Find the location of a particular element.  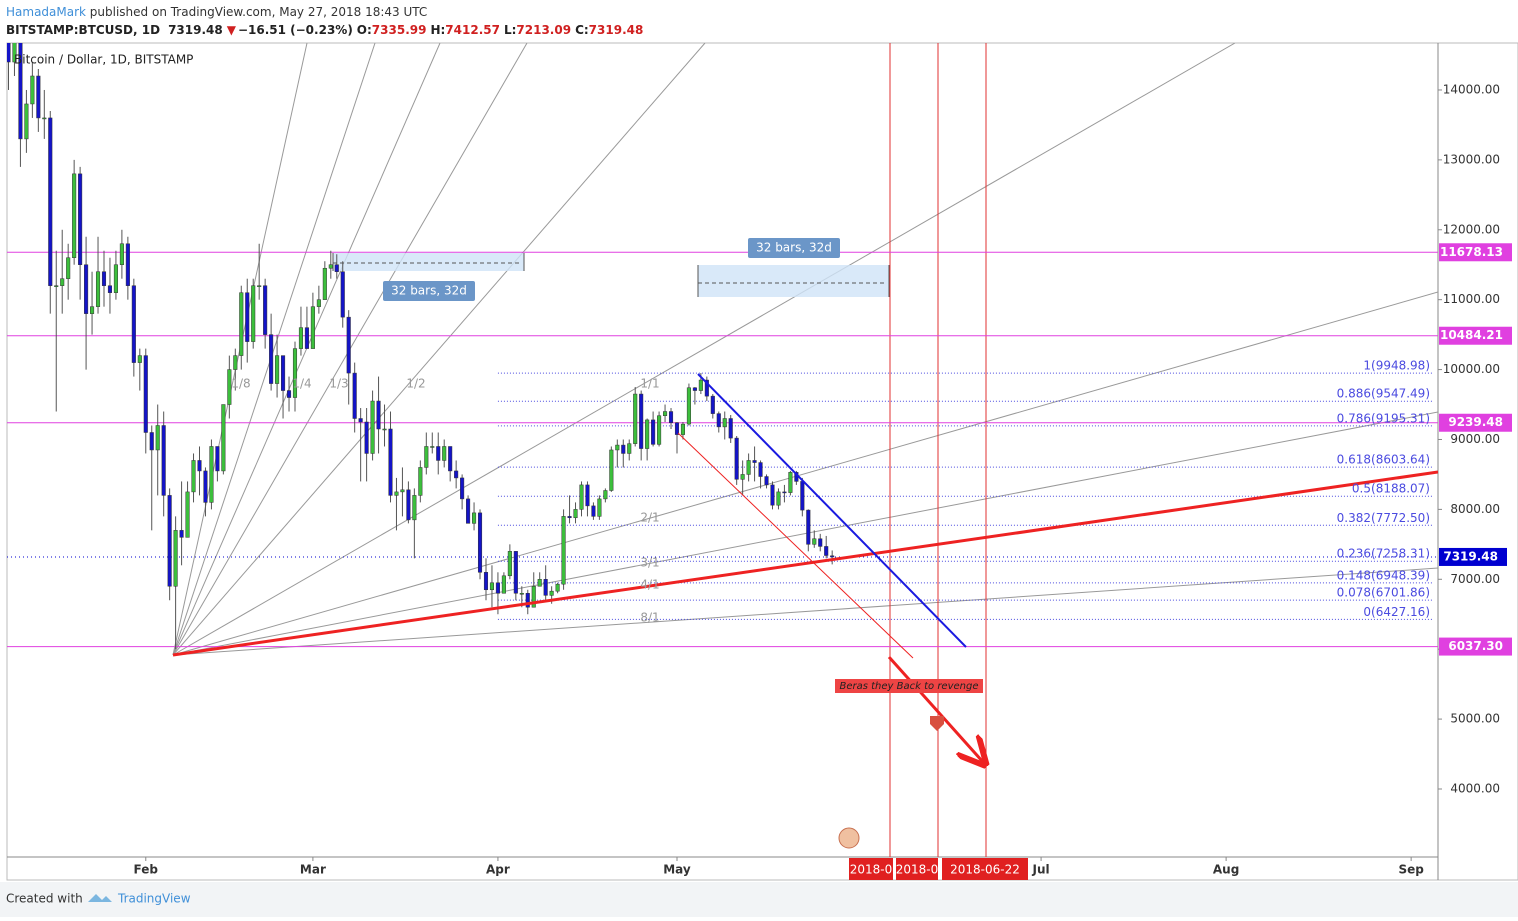

marker is located at coordinates (937, 723).